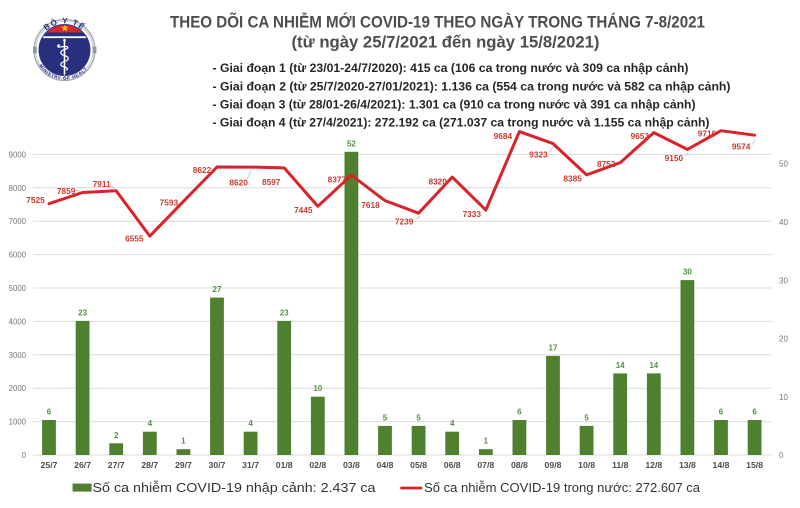 This screenshot has height=508, width=800. What do you see at coordinates (674, 158) in the screenshot?
I see `svg-text: 9150` at bounding box center [674, 158].